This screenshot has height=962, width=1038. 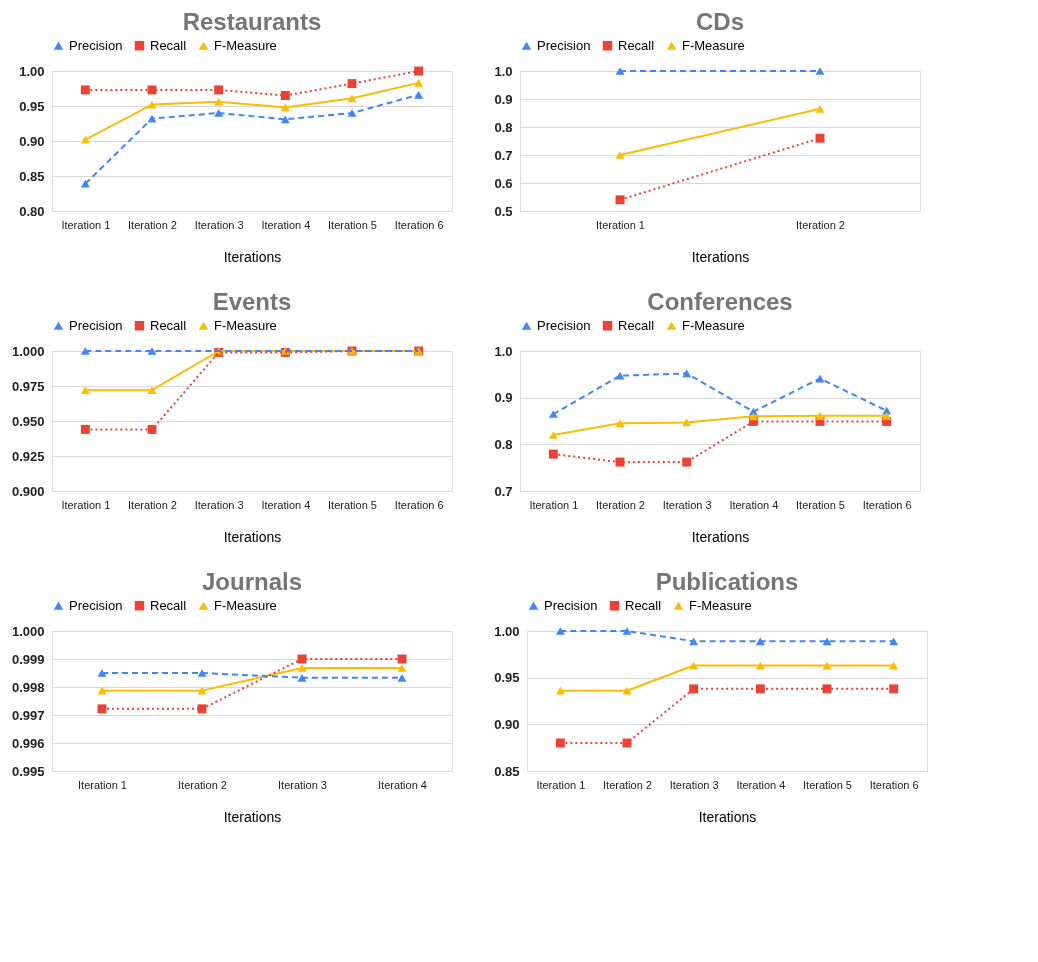 What do you see at coordinates (720, 301) in the screenshot?
I see `chart-title: Conferences` at bounding box center [720, 301].